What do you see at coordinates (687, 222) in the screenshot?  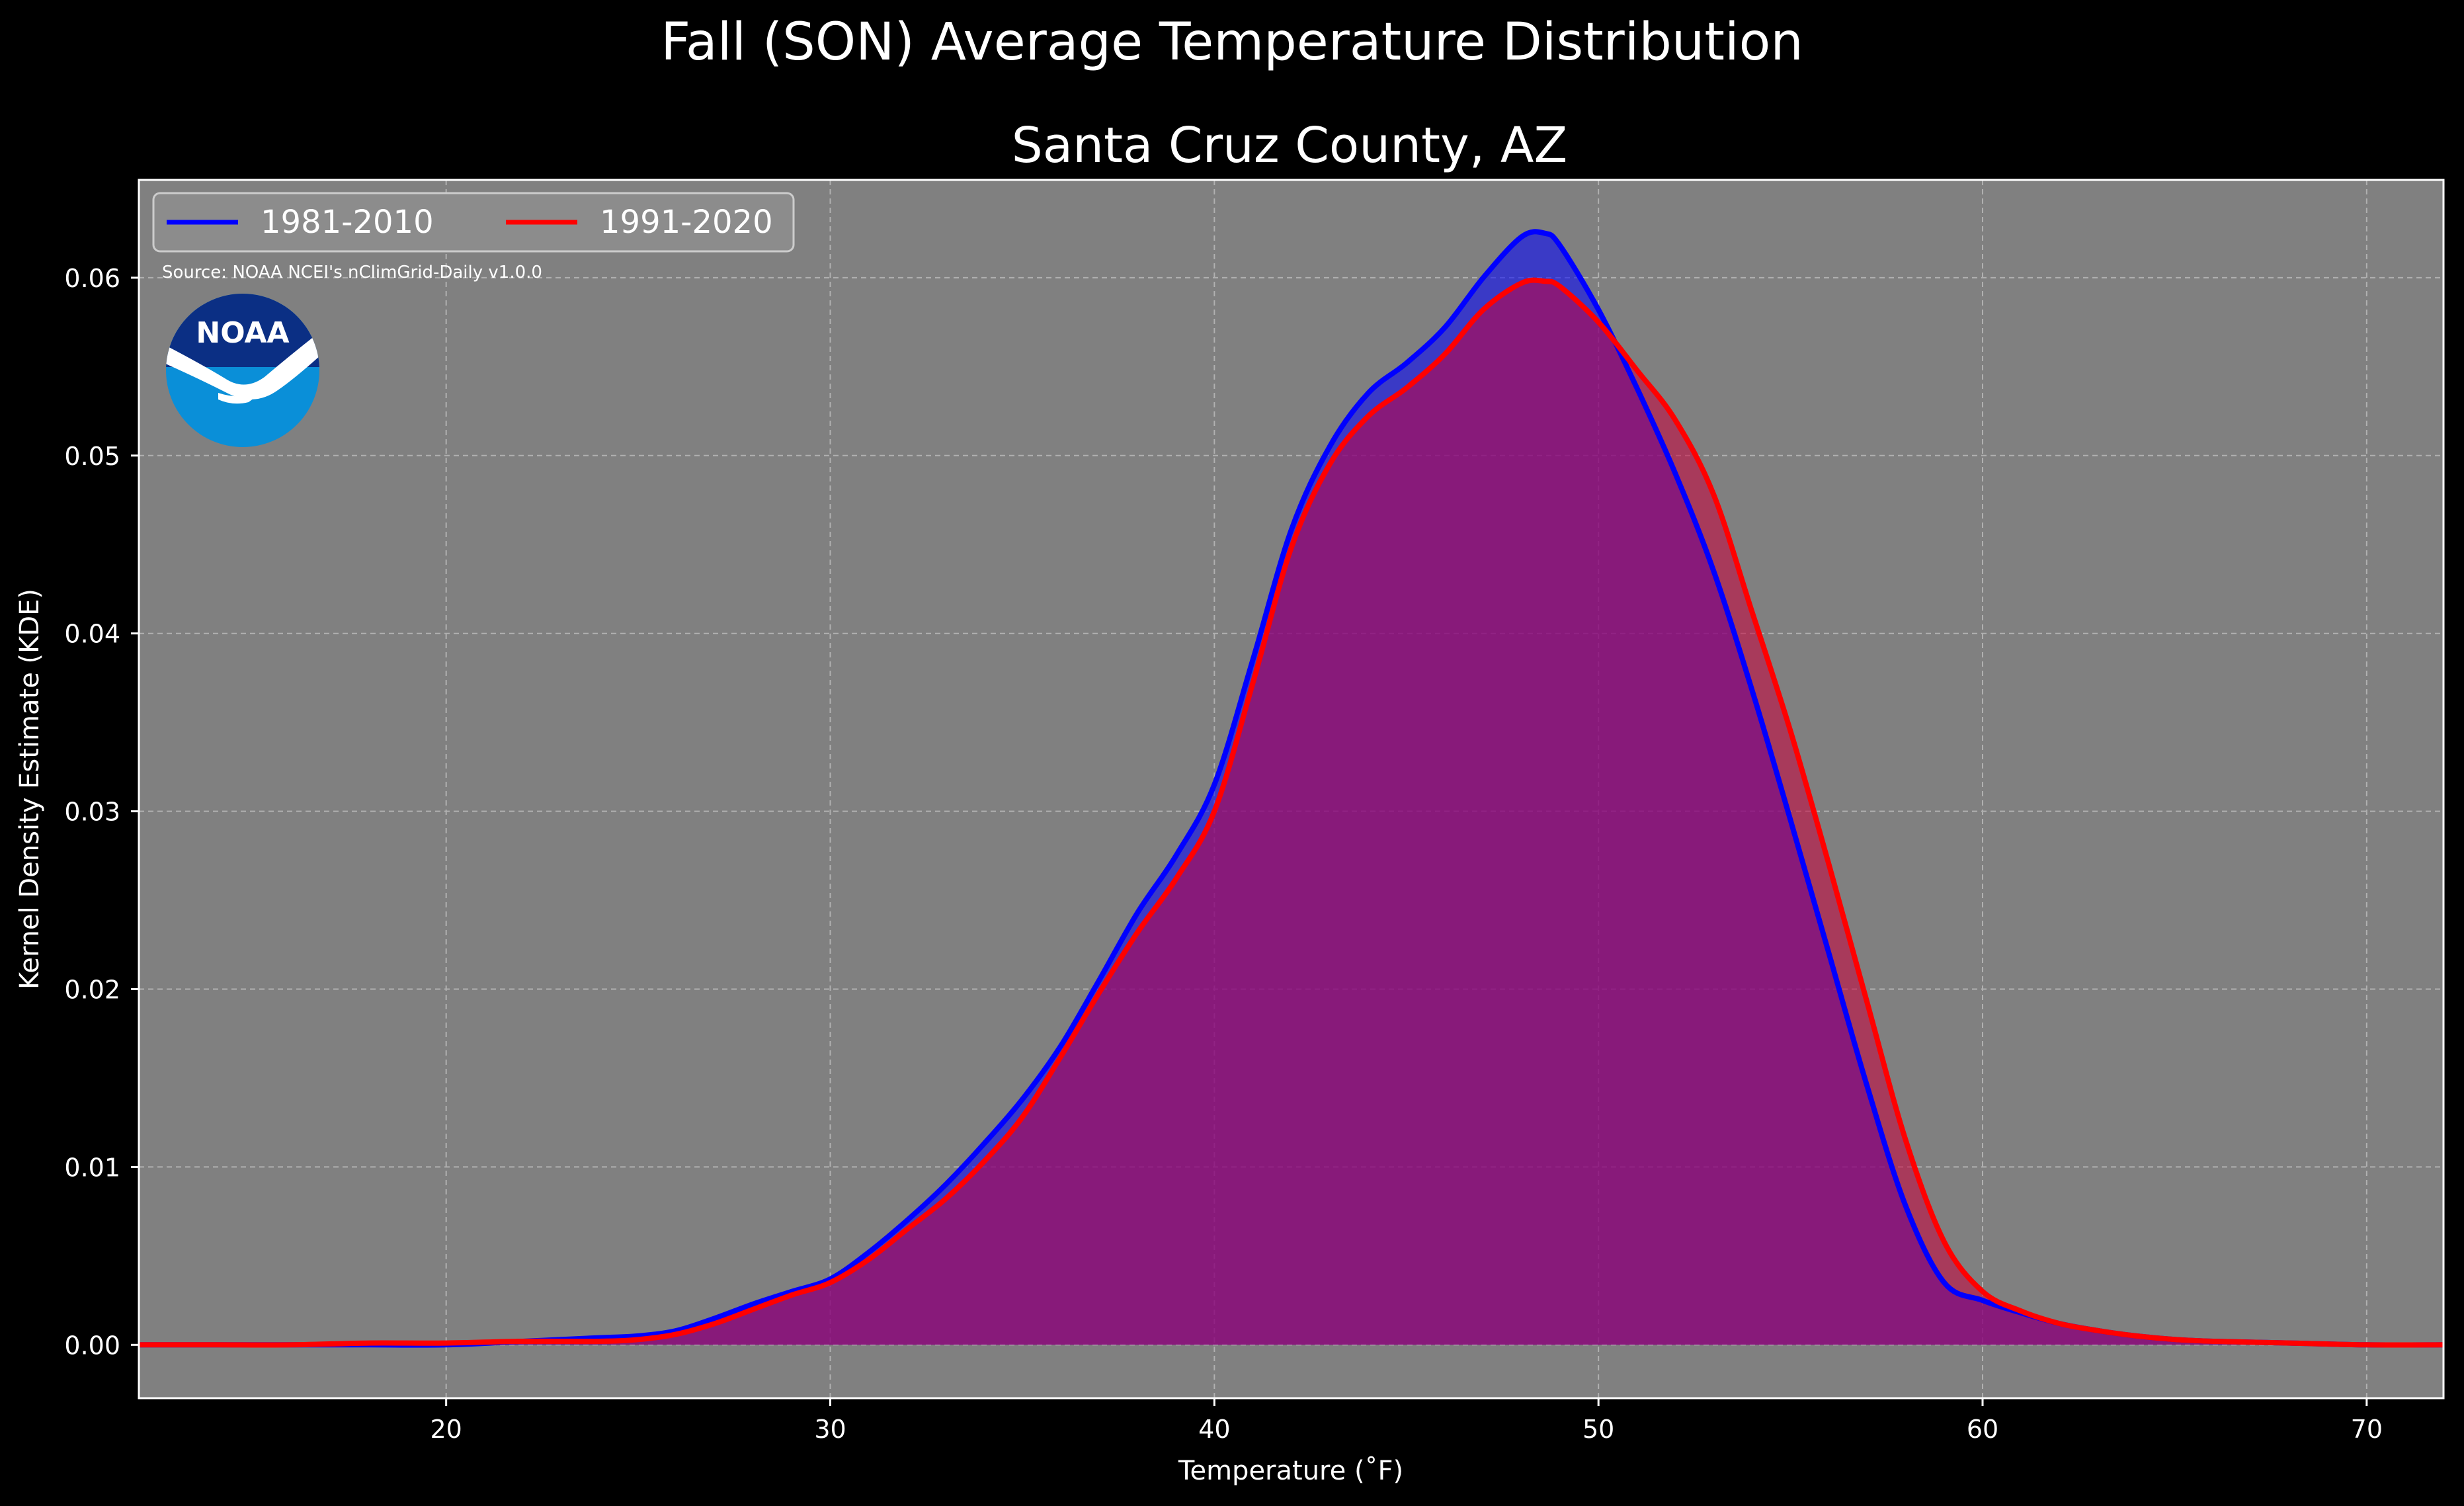 I see `legend-label-1991-2020: 1991-2020` at bounding box center [687, 222].